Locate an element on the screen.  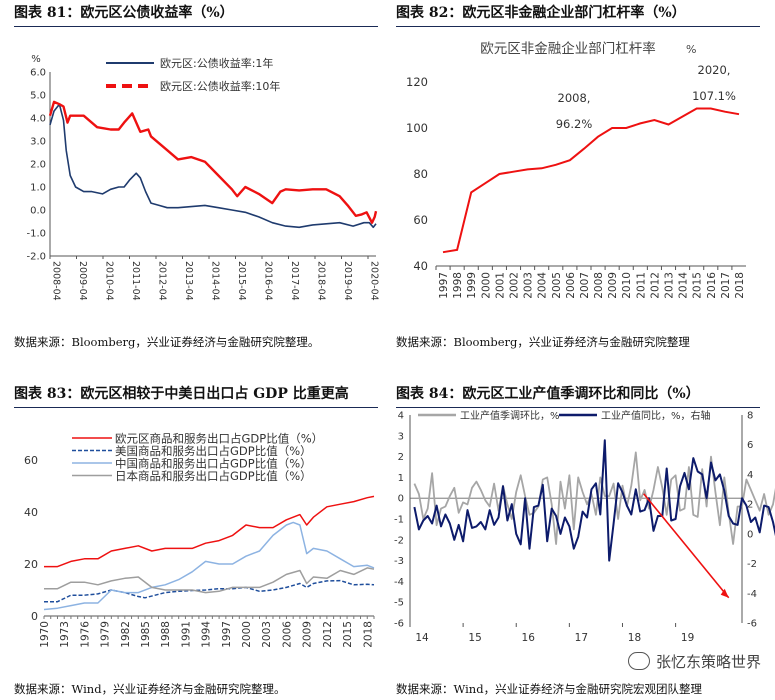
left-tick-label-84: 0 is located at coordinates (401, 499).